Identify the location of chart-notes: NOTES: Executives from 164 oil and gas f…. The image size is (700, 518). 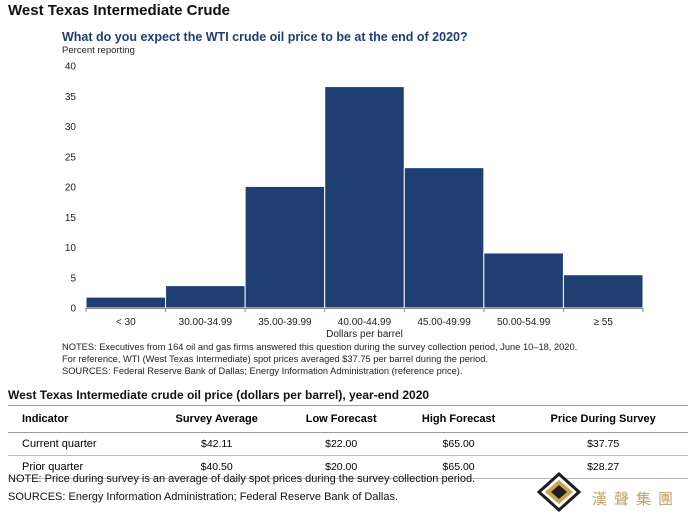
(362, 359).